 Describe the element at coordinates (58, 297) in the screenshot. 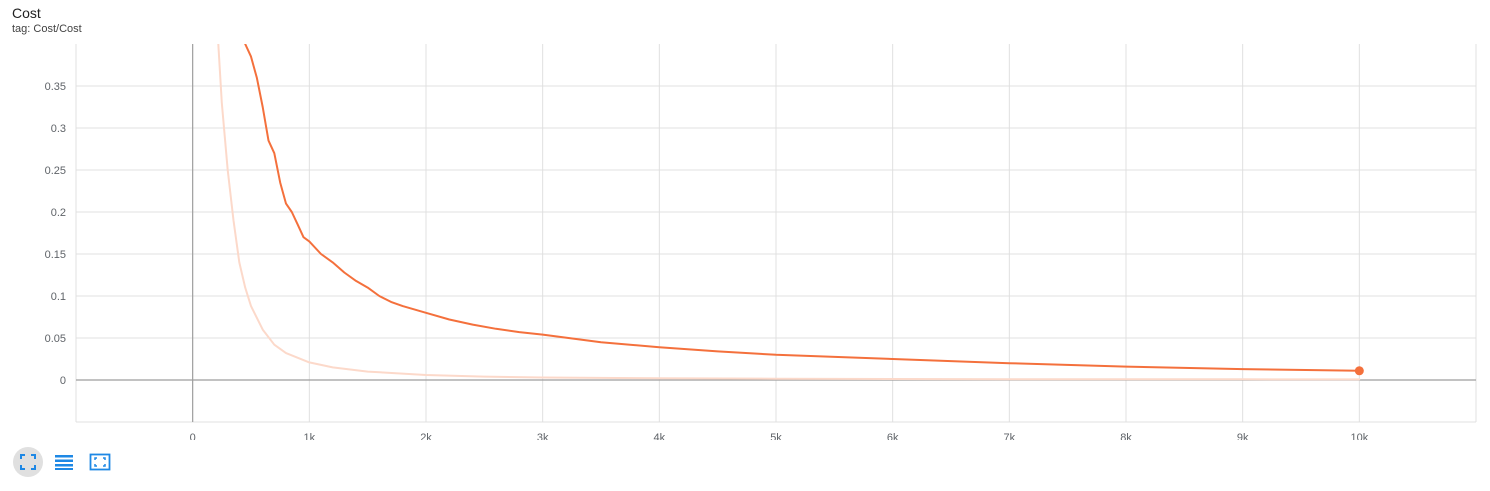

I see `y-tick-label: 0.1` at that location.